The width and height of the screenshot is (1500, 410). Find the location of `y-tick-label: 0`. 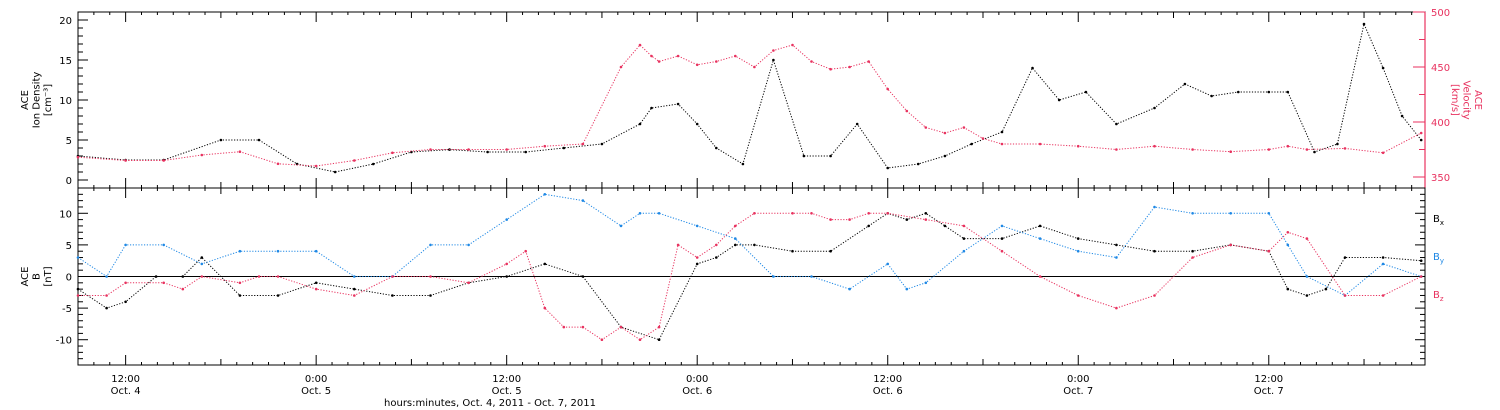

y-tick-label: 0 is located at coordinates (69, 278).